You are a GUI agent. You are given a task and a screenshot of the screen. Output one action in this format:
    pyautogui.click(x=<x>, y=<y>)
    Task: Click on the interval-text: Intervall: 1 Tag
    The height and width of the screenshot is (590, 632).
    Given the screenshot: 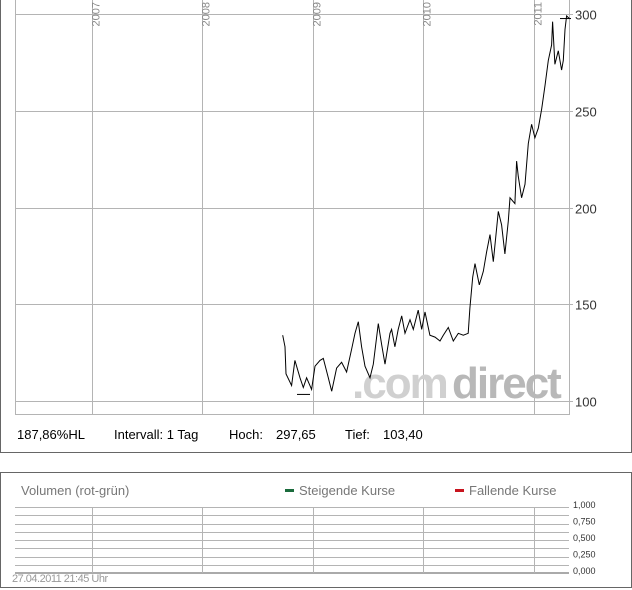 What is the action you would take?
    pyautogui.click(x=156, y=434)
    